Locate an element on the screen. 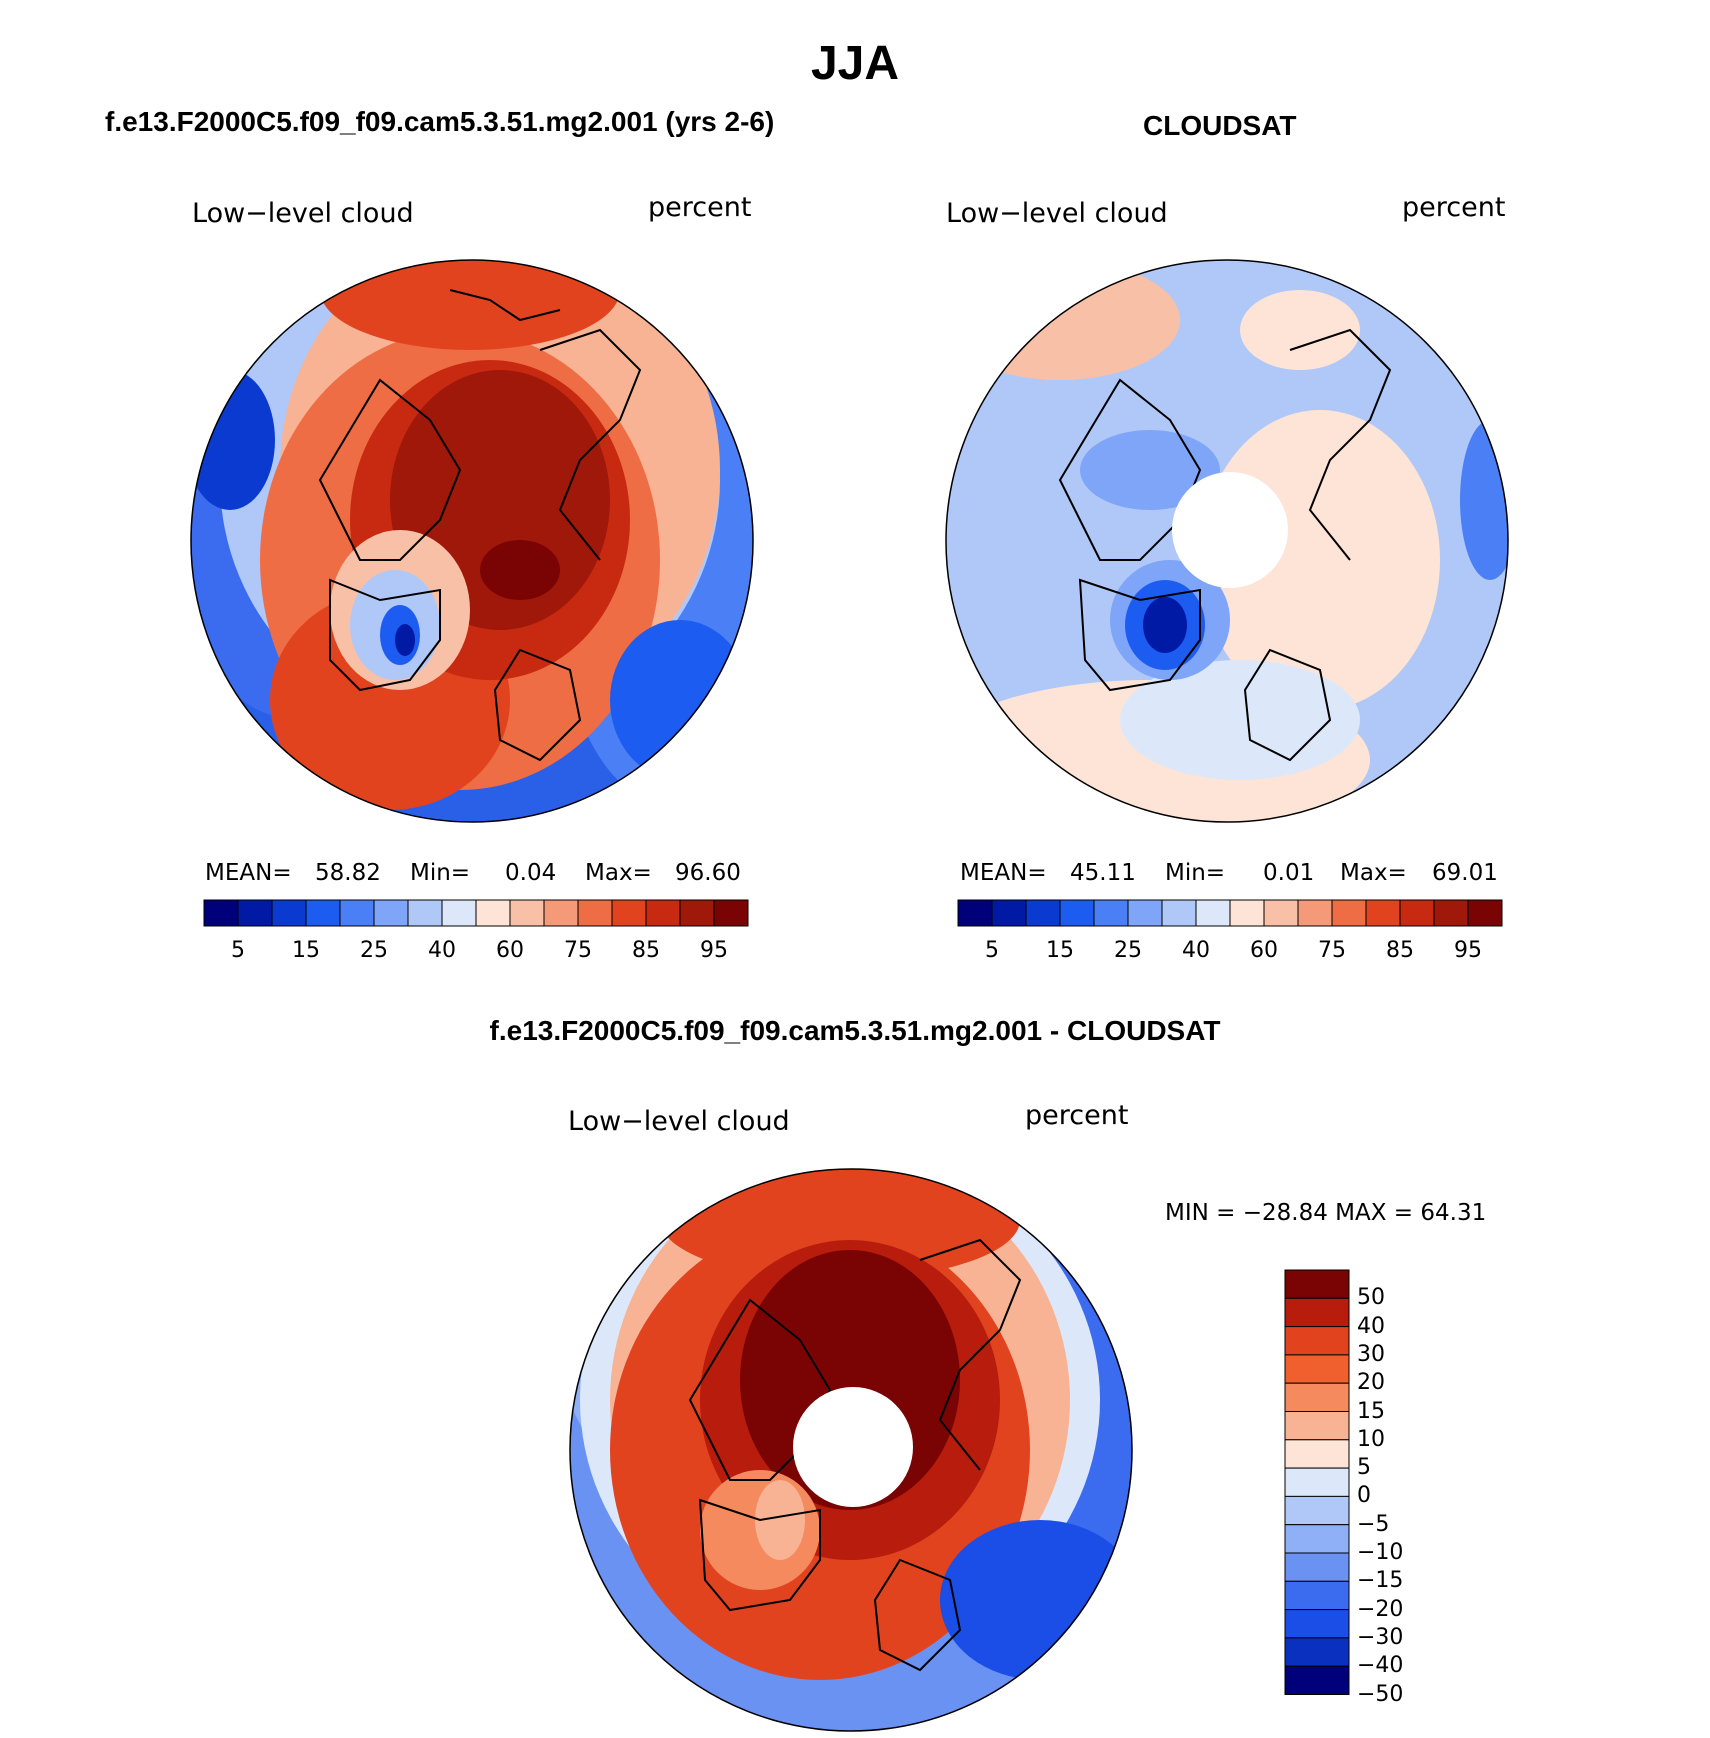 The height and width of the screenshot is (1738, 1710). obs-colorbar is located at coordinates (1230, 913).